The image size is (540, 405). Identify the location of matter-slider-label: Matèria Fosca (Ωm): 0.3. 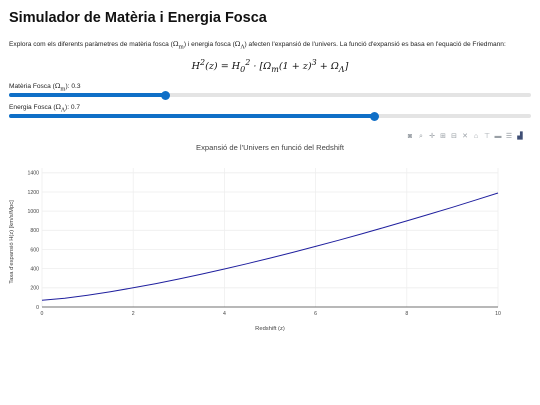
(45, 87).